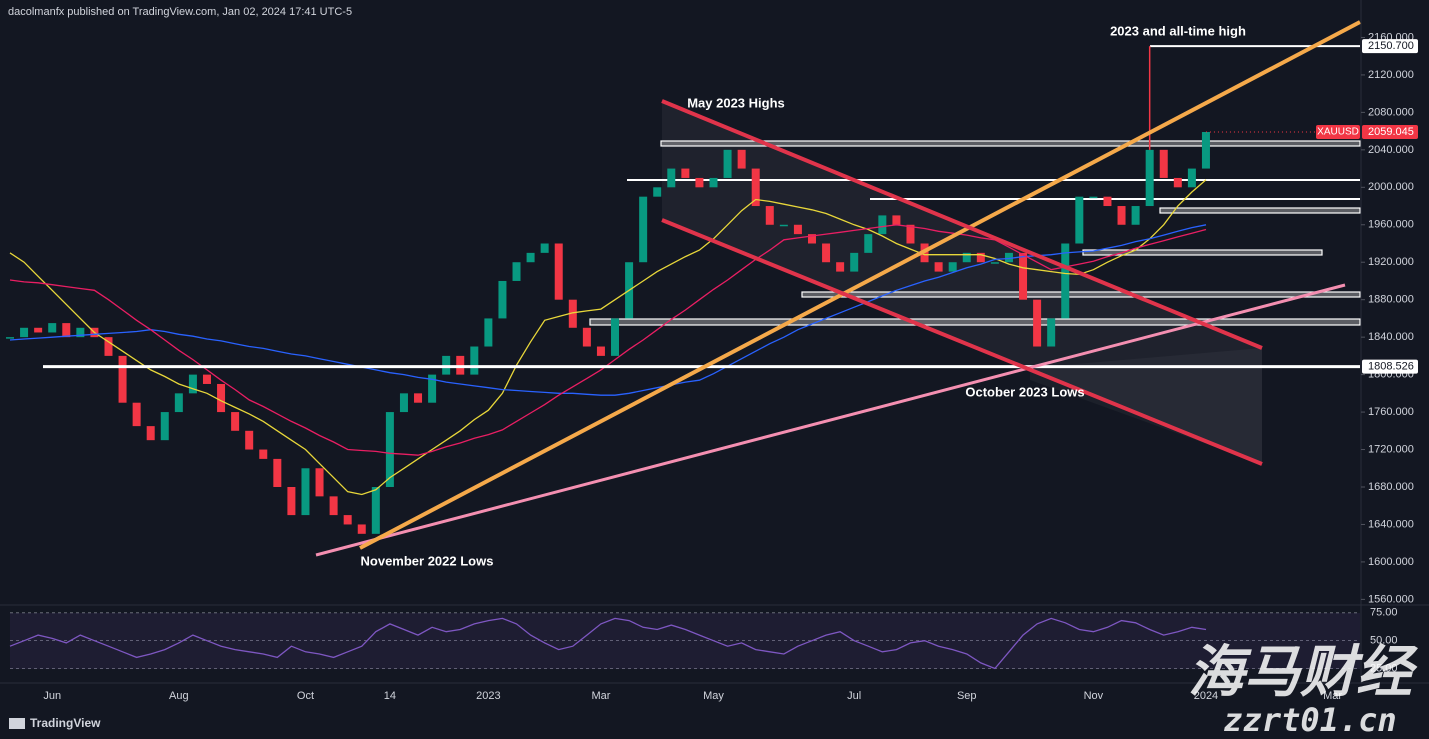  Describe the element at coordinates (1338, 132) in the screenshot. I see `symbol-tag-label: XAUUSD` at that location.